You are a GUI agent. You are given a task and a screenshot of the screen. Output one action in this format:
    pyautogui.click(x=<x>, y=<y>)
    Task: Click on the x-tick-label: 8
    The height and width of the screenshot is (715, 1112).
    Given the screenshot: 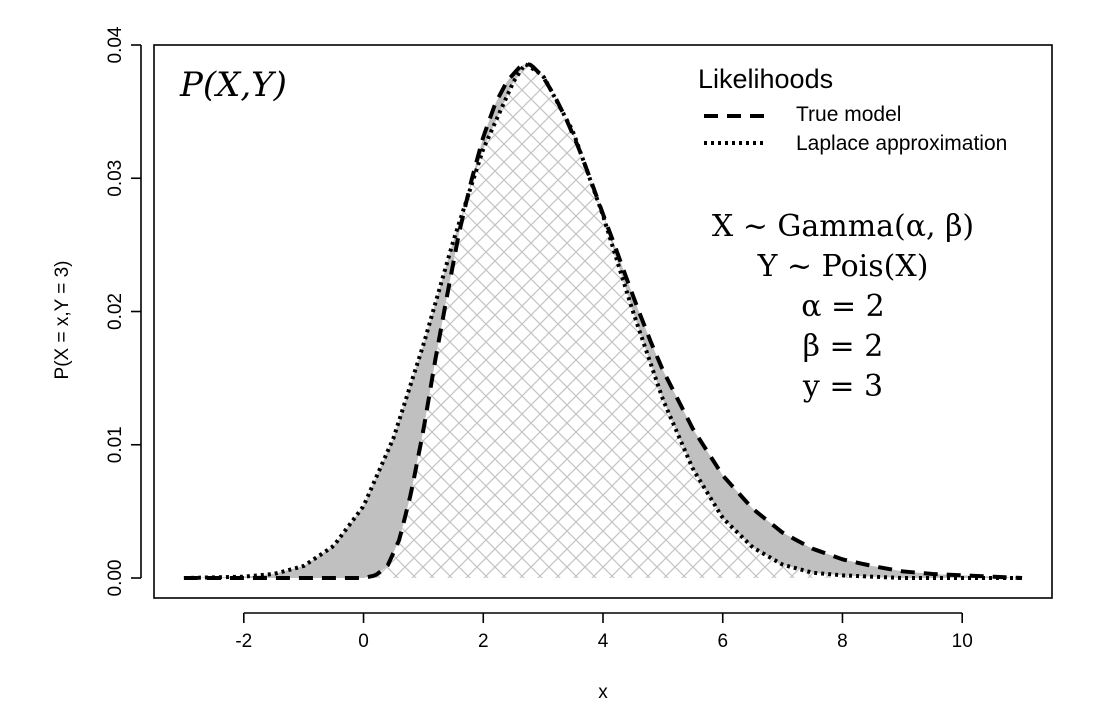 What is the action you would take?
    pyautogui.click(x=842, y=641)
    